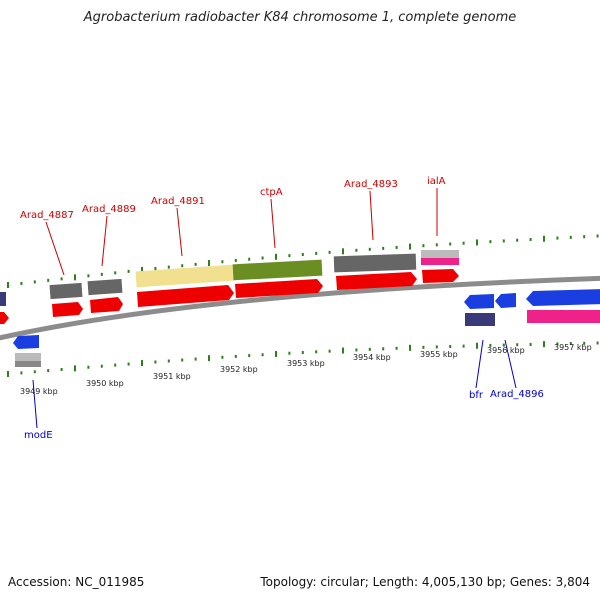  What do you see at coordinates (476, 395) in the screenshot?
I see `gene-label-bfr: bfr` at bounding box center [476, 395].